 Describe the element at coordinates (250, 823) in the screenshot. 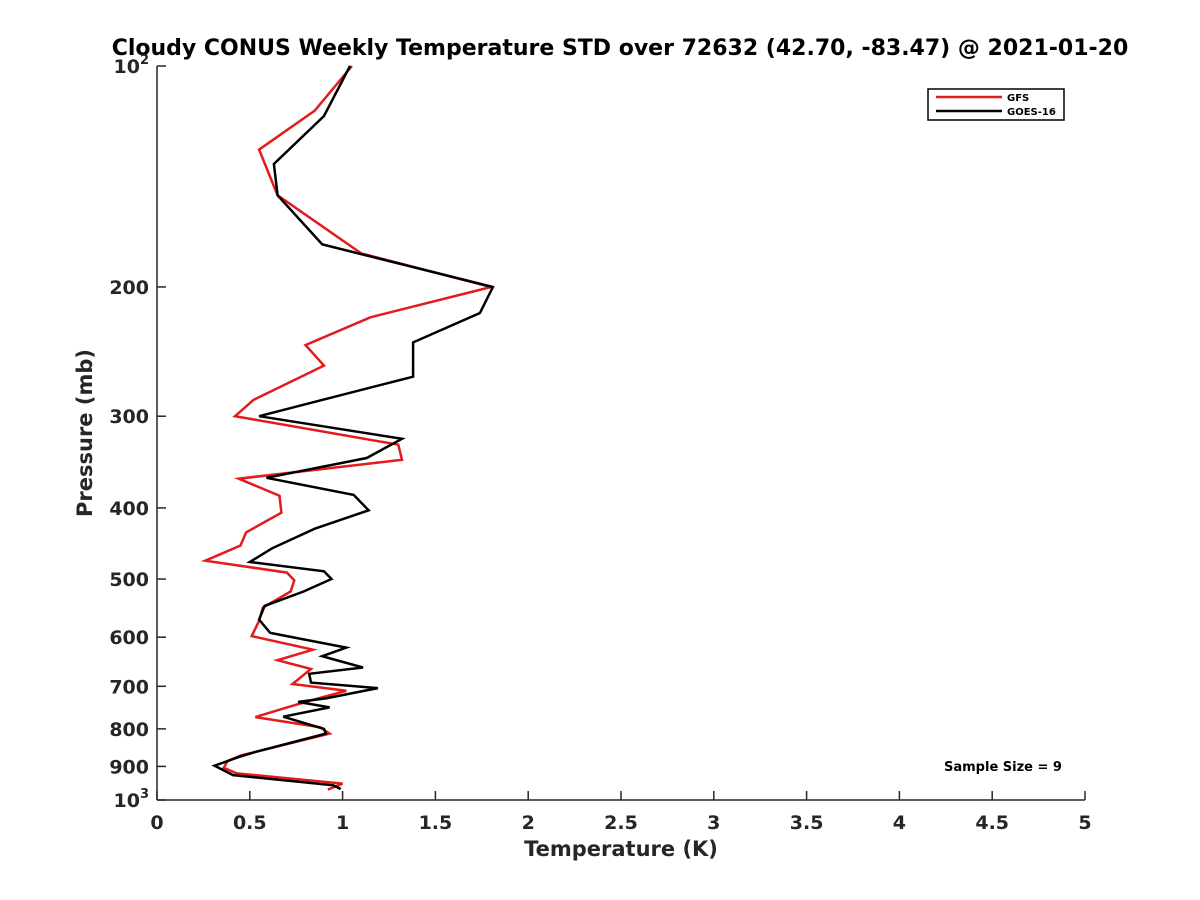

I see `x-tick-label: 0.5` at that location.